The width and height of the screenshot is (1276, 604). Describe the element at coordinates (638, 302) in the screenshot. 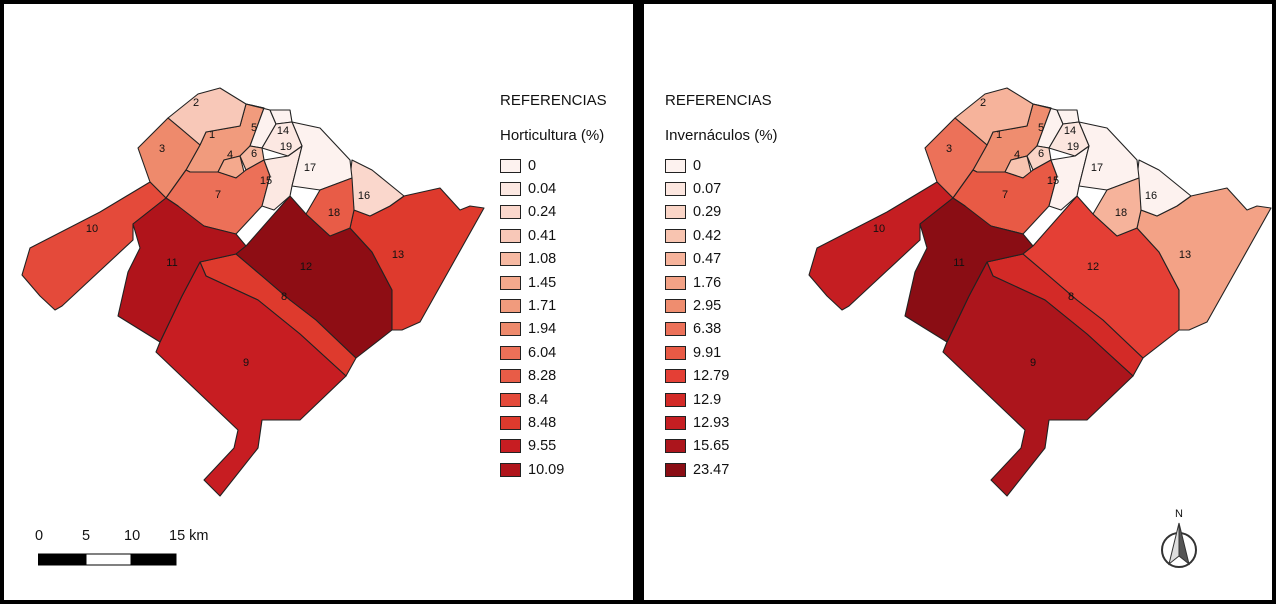

I see `panel-divider` at that location.